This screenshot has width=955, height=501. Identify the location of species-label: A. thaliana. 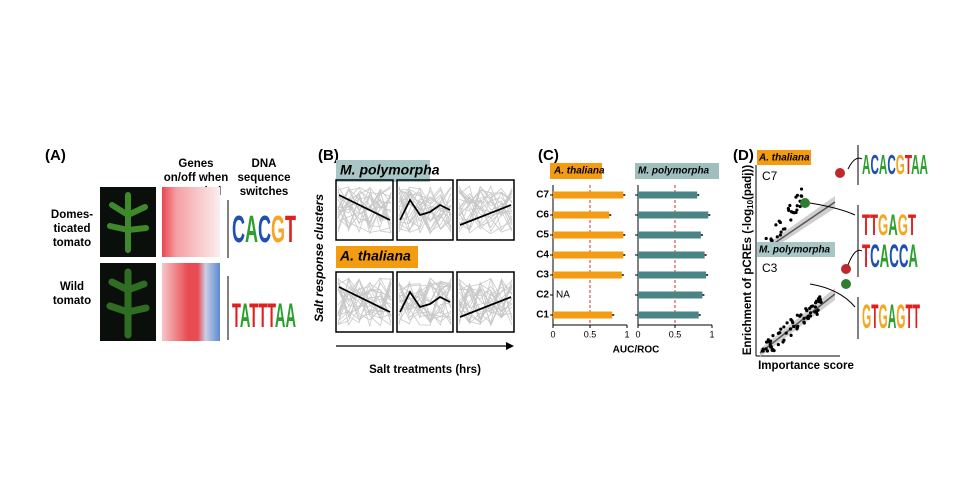
(784, 158).